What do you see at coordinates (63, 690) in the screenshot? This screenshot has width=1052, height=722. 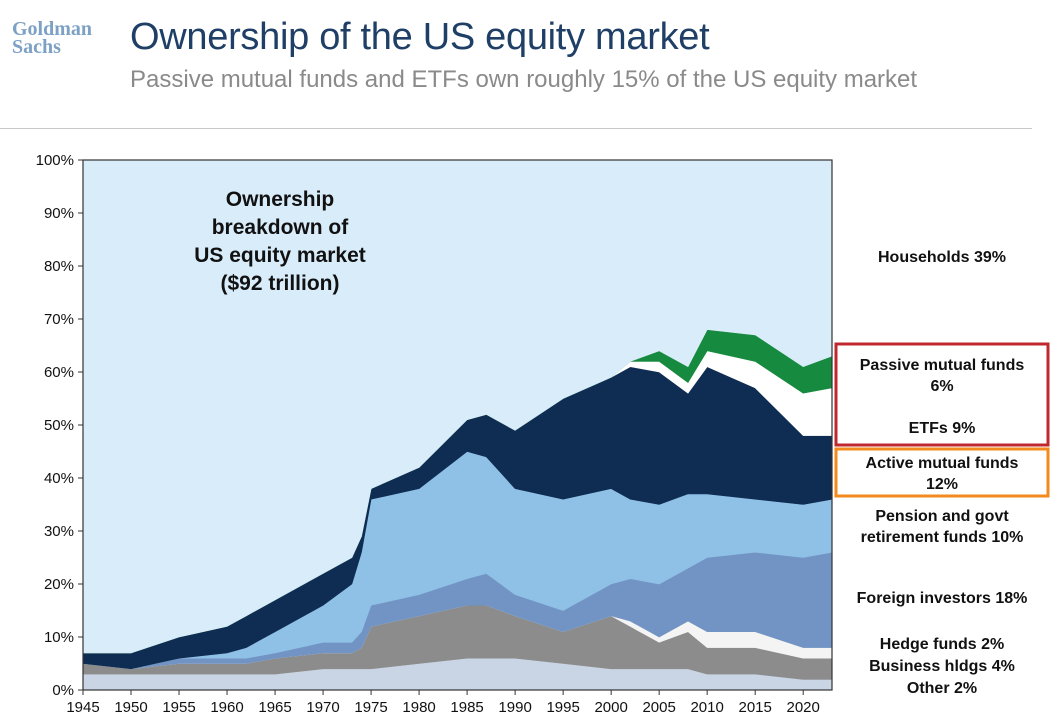 I see `y-tick-label: 0%` at bounding box center [63, 690].